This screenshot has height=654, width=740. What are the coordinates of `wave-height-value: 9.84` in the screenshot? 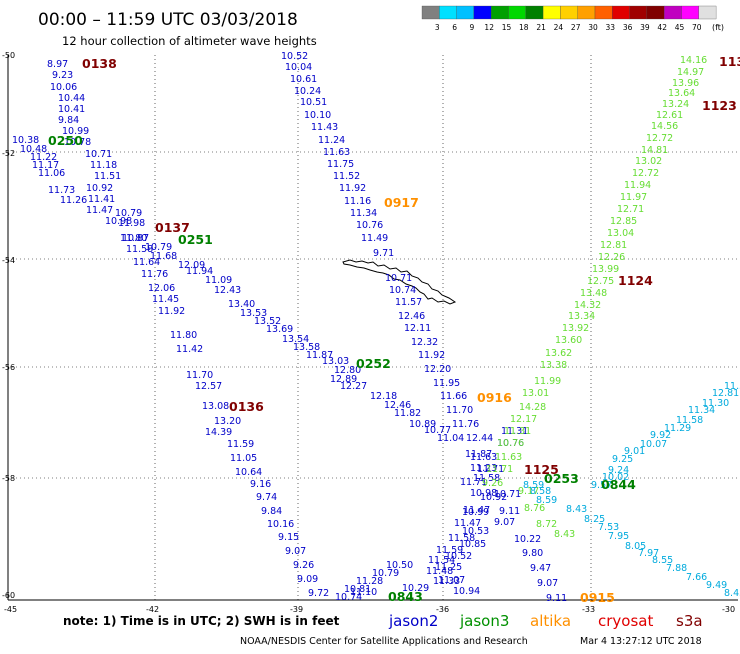 It's located at (68, 120).